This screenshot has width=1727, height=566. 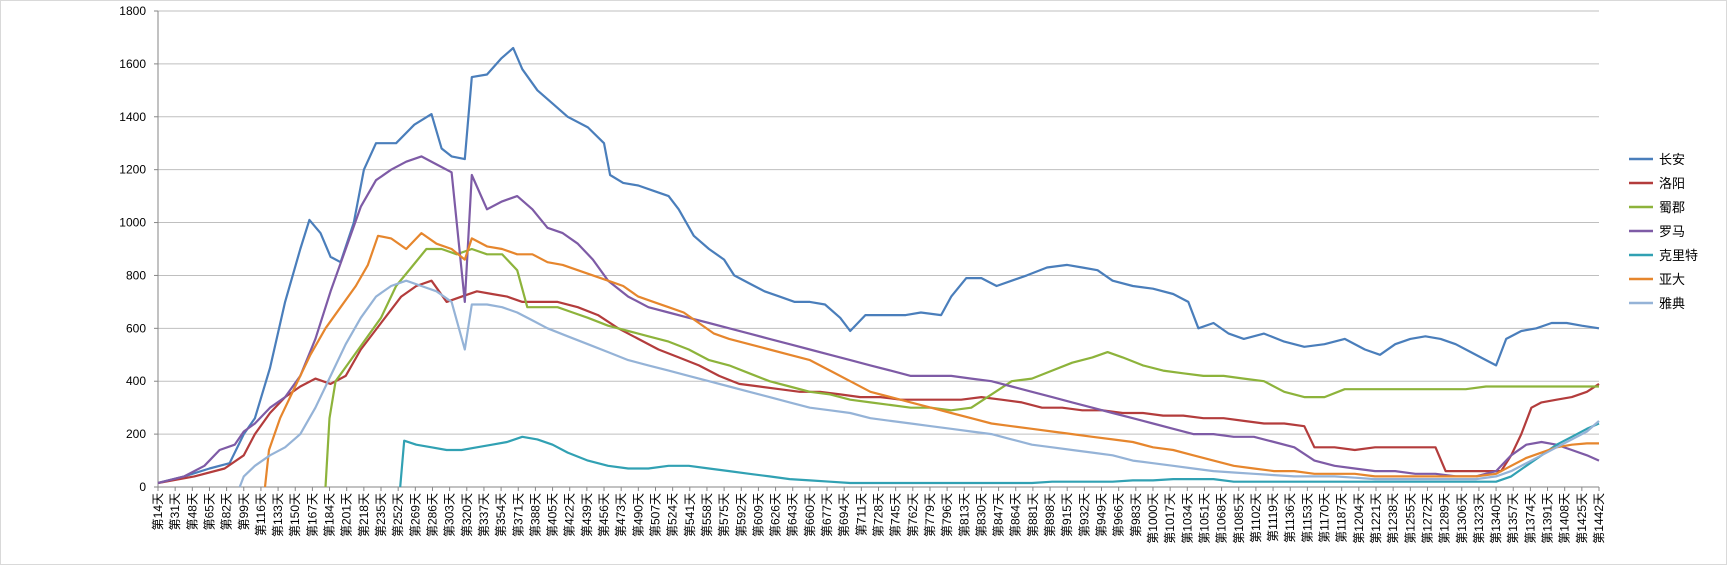 What do you see at coordinates (1187, 518) in the screenshot?
I see `x-tick-label: 第1034天` at bounding box center [1187, 518].